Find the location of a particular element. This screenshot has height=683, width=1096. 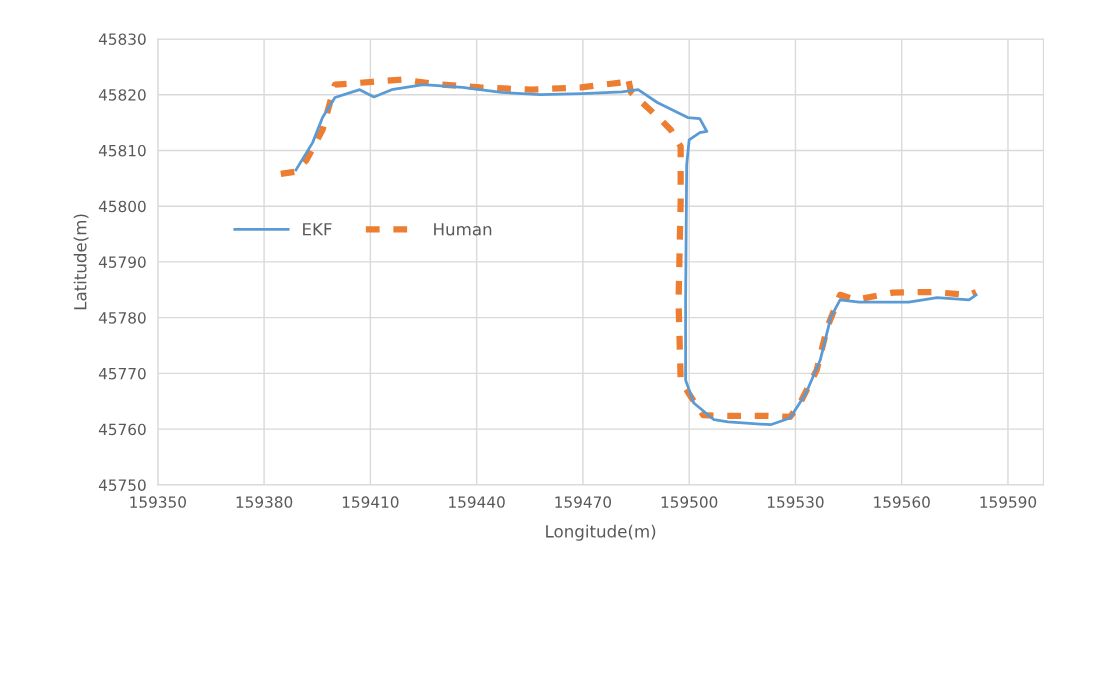

y-tick-label: 45830 is located at coordinates (122, 39).